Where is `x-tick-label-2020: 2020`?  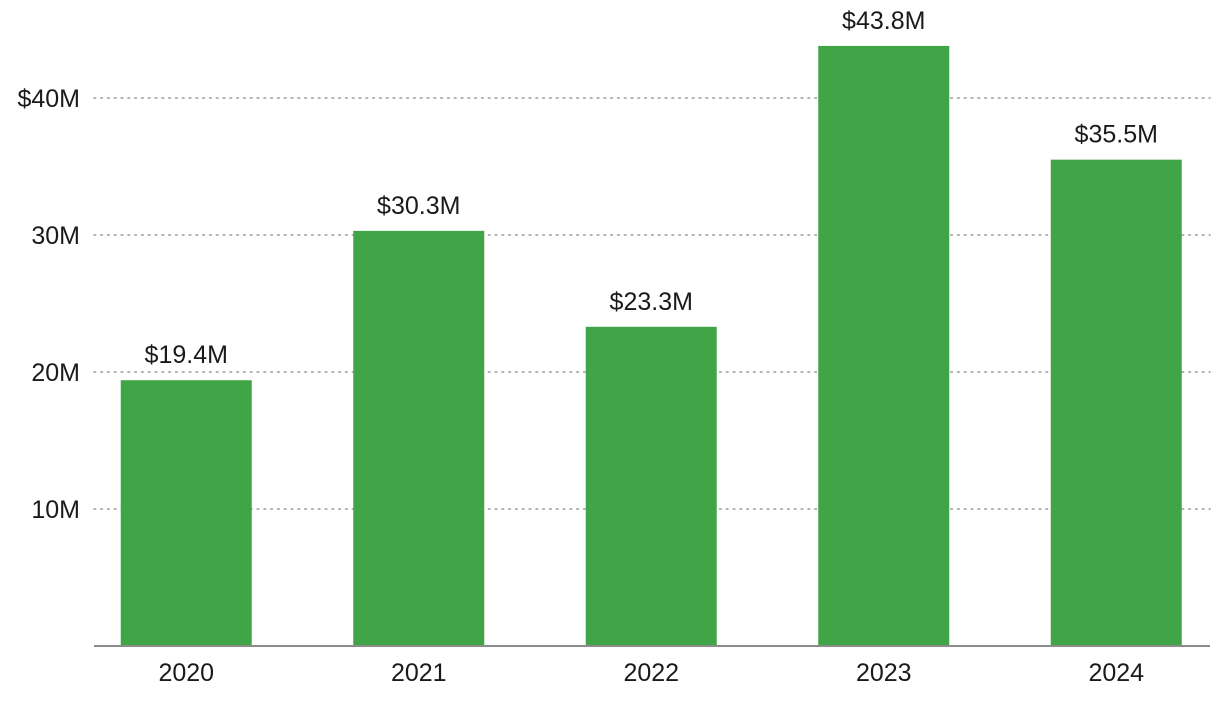
x-tick-label-2020: 2020 is located at coordinates (186, 673).